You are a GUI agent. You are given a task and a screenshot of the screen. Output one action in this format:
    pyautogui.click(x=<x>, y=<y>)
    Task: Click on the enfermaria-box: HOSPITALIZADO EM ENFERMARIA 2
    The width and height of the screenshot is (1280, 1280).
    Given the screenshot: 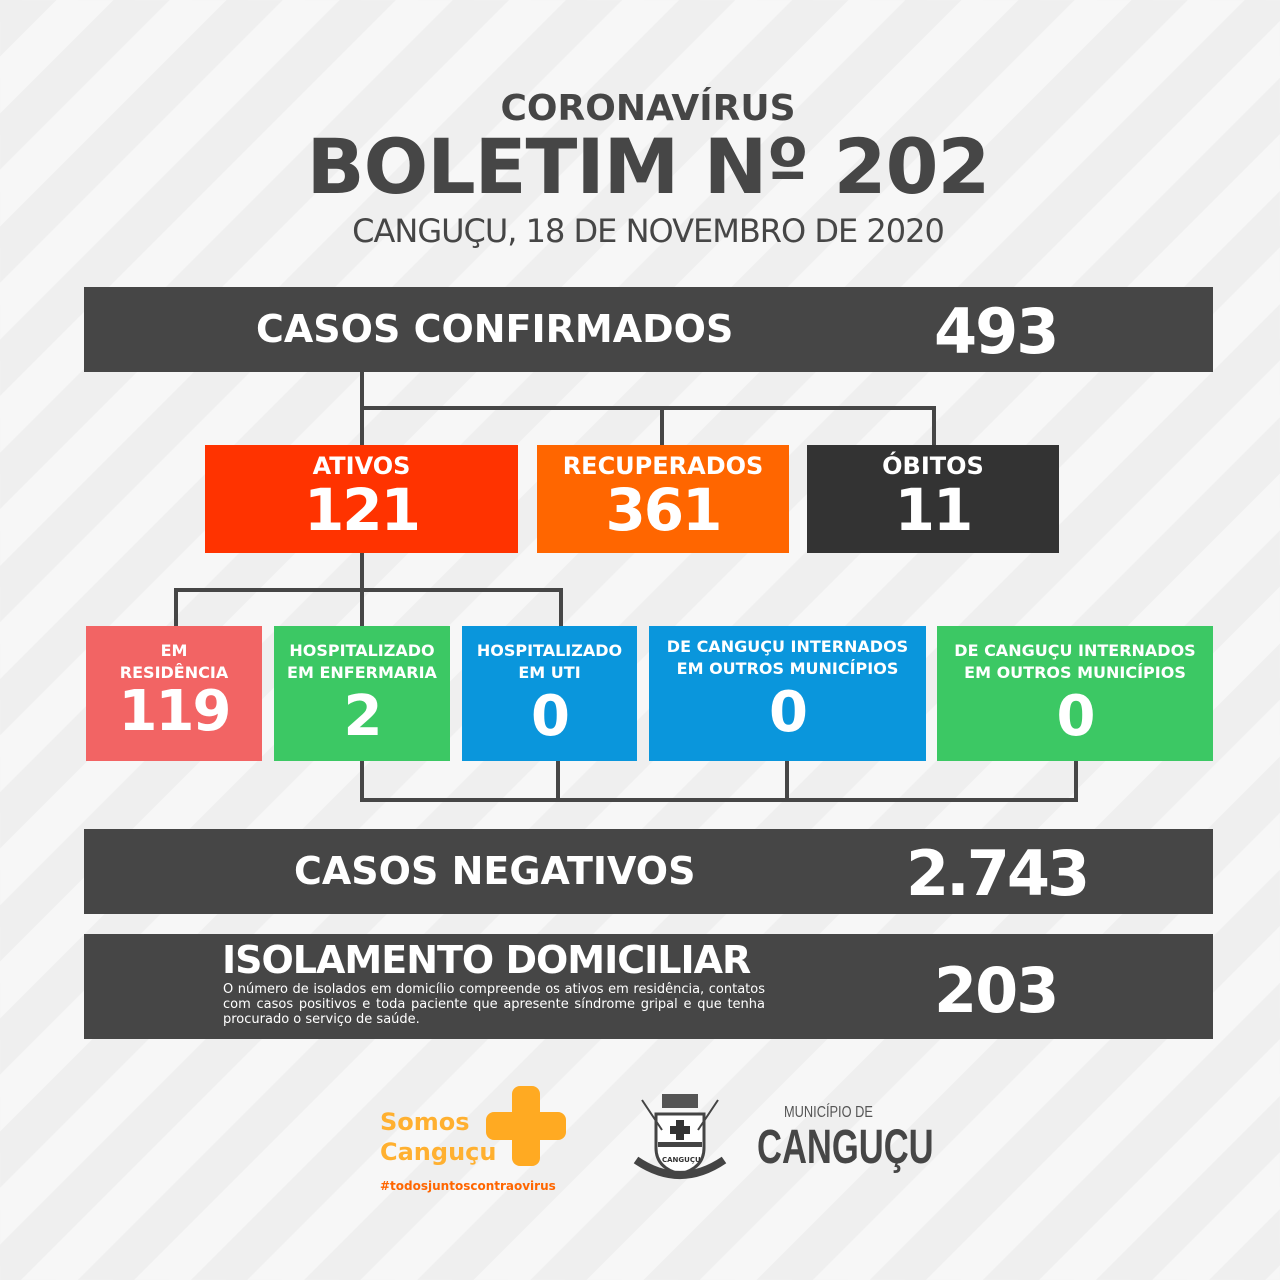 What is the action you would take?
    pyautogui.click(x=362, y=693)
    